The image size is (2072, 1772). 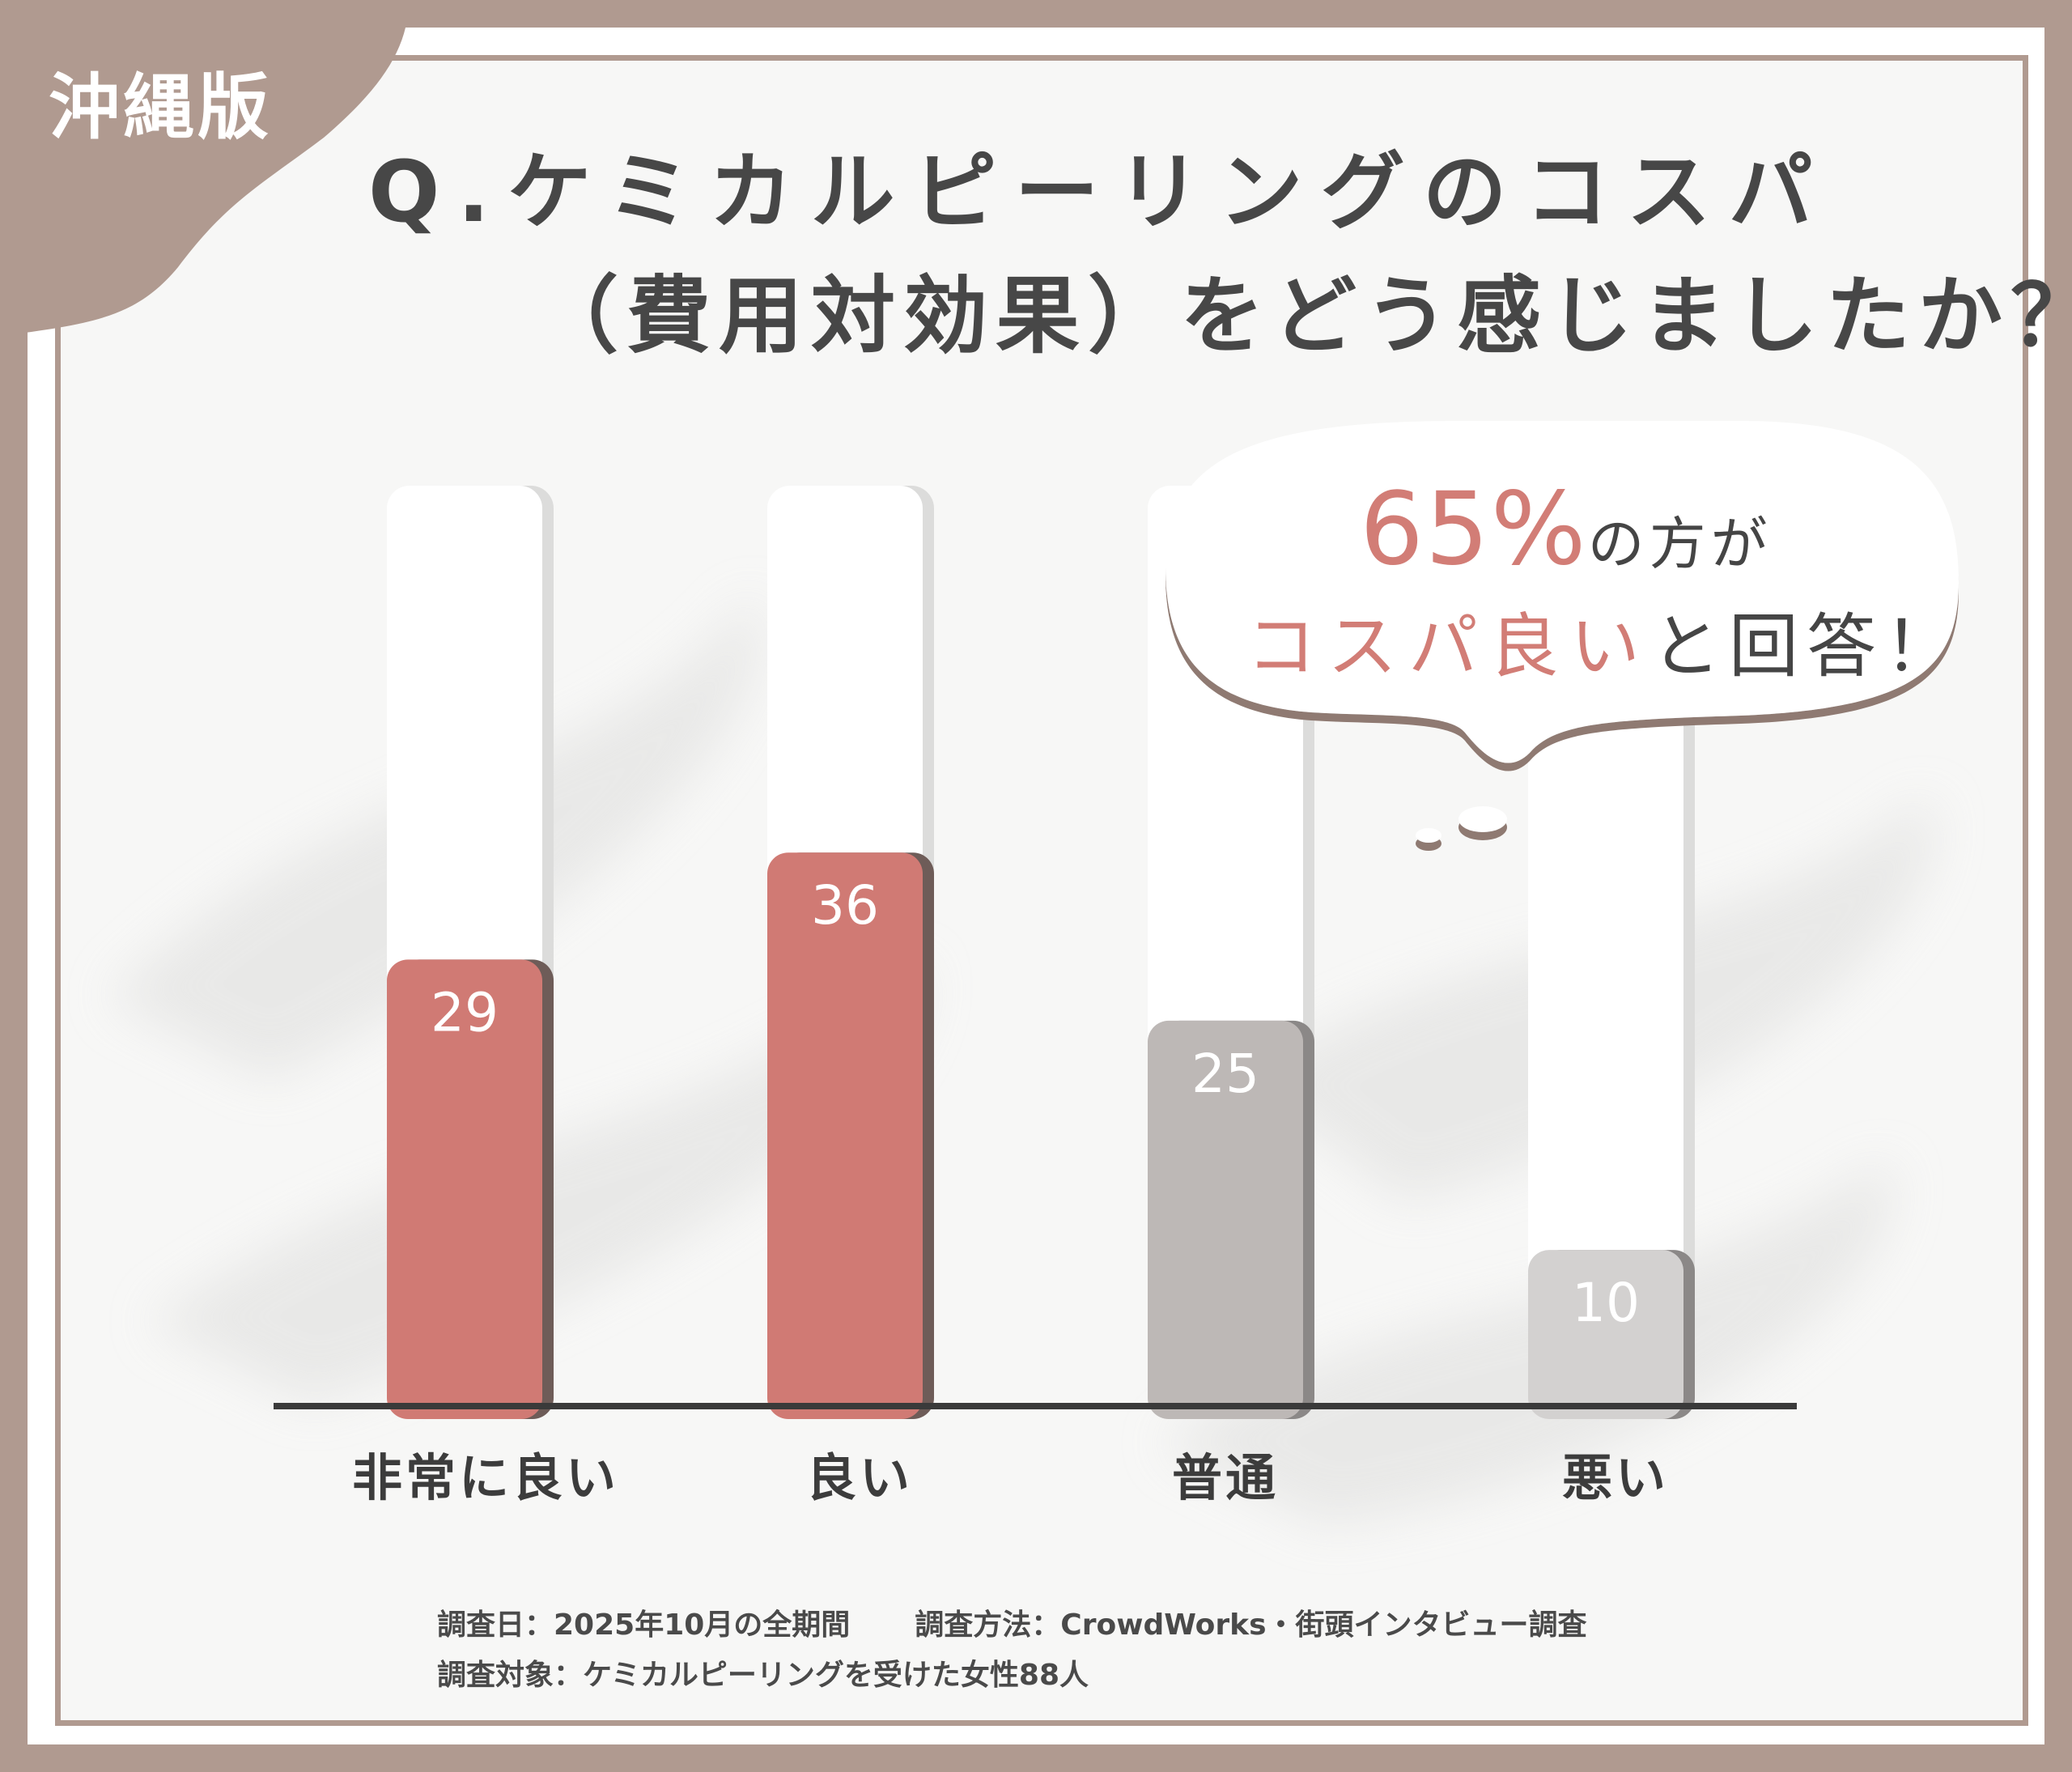 I want to click on question-title-line-1: Q.ケミカルピーリングのコスパ, so click(x=1099, y=192).